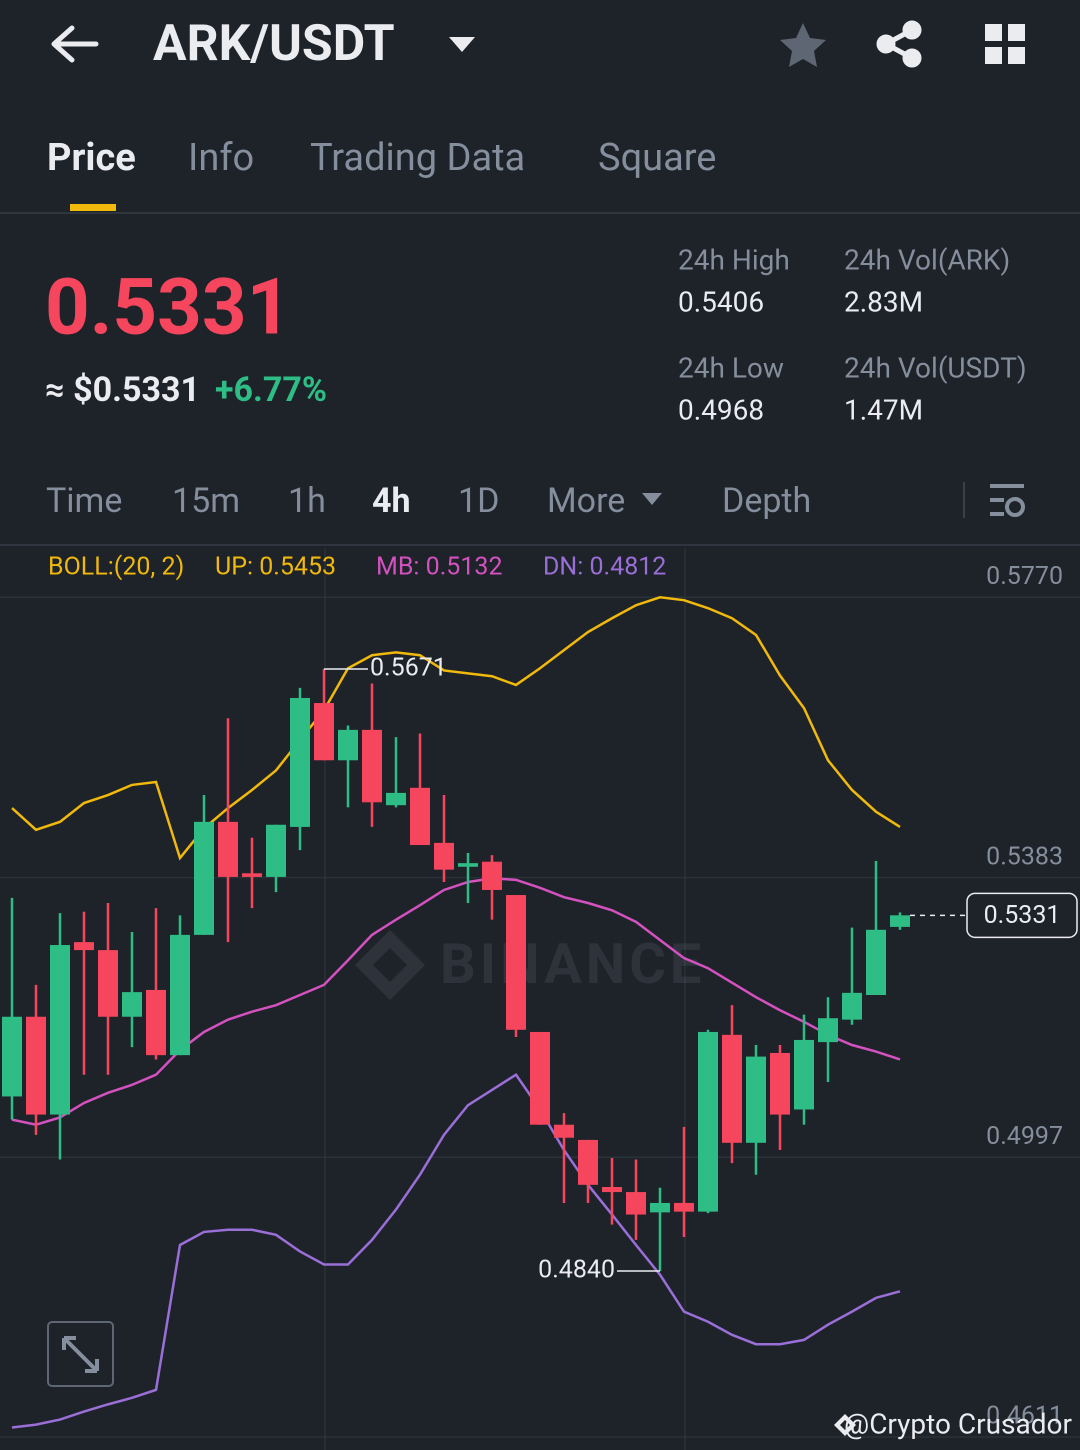  I want to click on watermark-logo, so click(390, 965).